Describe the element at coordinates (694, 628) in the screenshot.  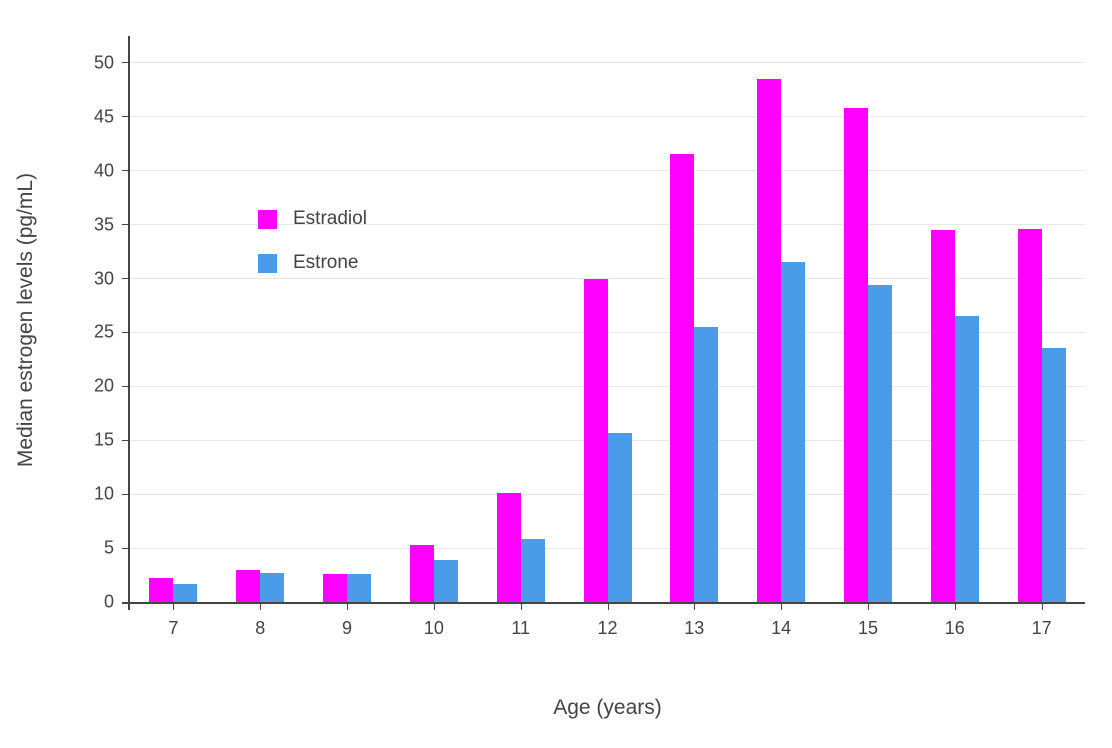
I see `x-tick-label-13: 13` at that location.